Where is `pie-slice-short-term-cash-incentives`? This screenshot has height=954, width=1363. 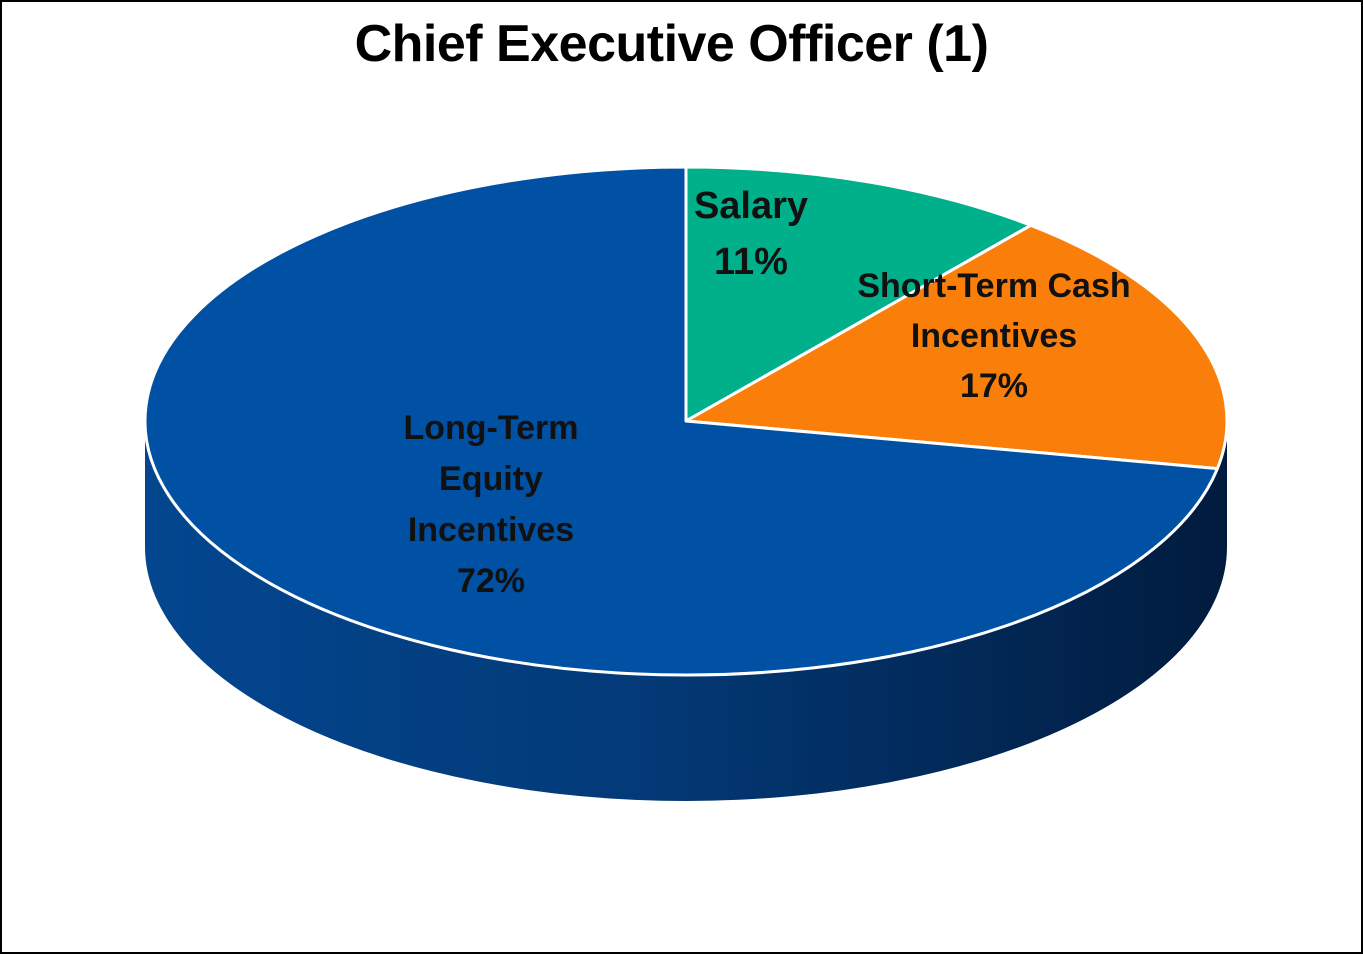 pie-slice-short-term-cash-incentives is located at coordinates (956, 347).